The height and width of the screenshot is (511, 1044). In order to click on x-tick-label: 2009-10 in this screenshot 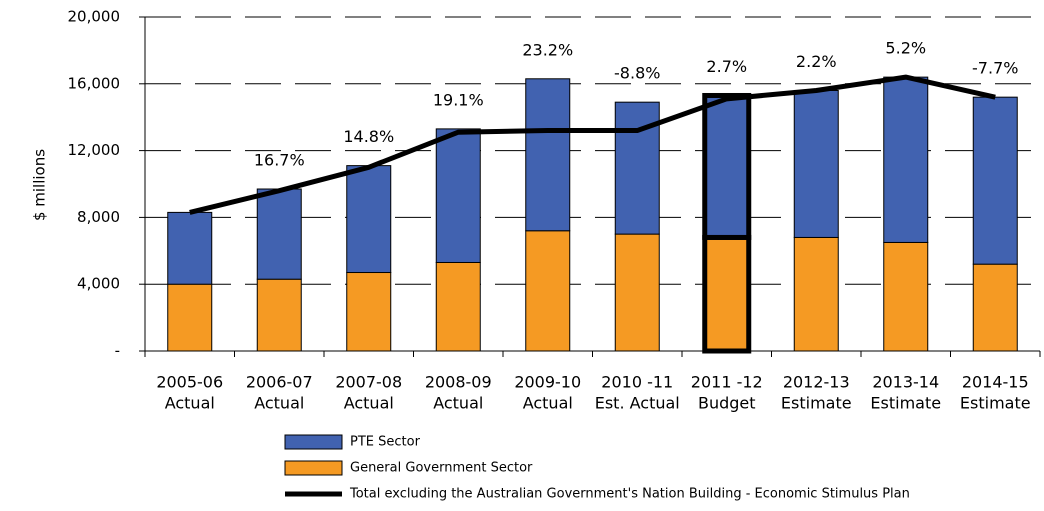, I will do `click(547, 382)`.